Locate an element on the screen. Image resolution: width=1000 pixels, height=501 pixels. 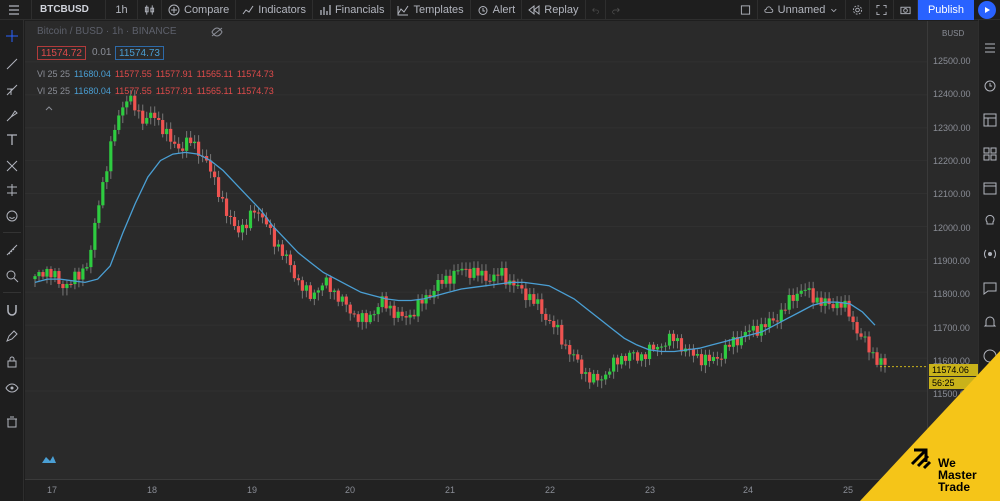
we-master-trade-badge: We Master Trade is located at coordinates (930, 426).